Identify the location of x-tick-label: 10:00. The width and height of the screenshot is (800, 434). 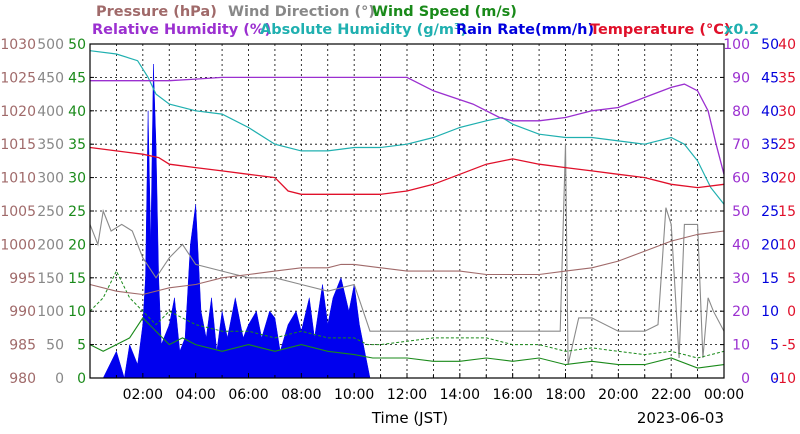
(354, 395).